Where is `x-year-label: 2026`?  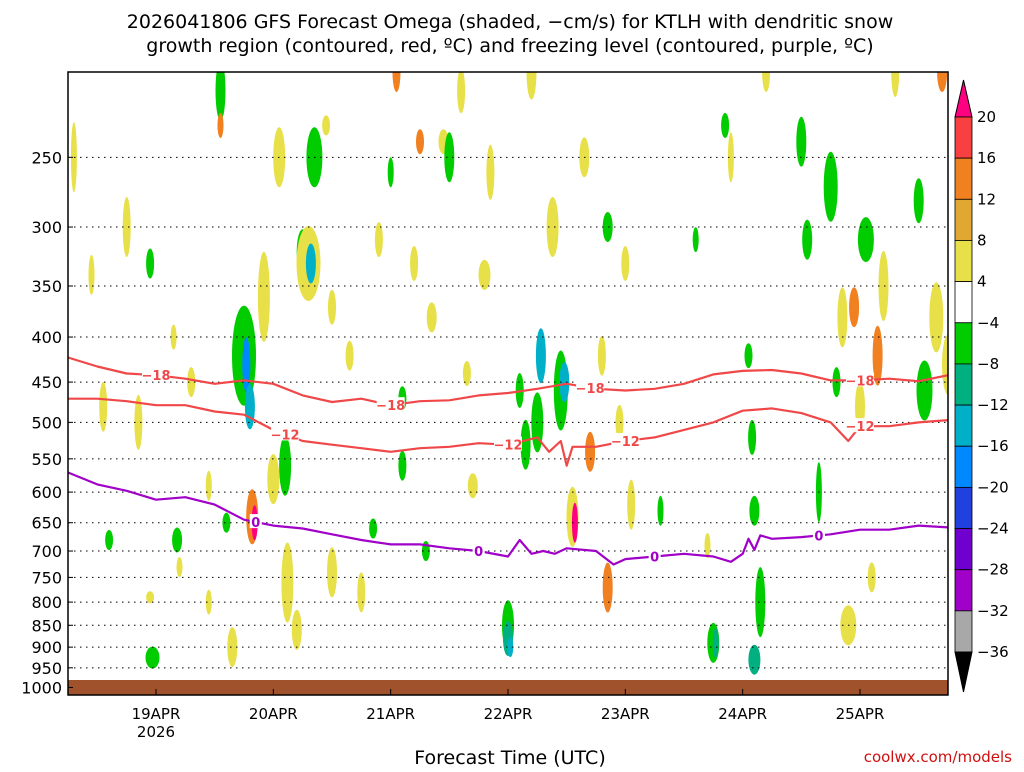
x-year-label: 2026 is located at coordinates (156, 732).